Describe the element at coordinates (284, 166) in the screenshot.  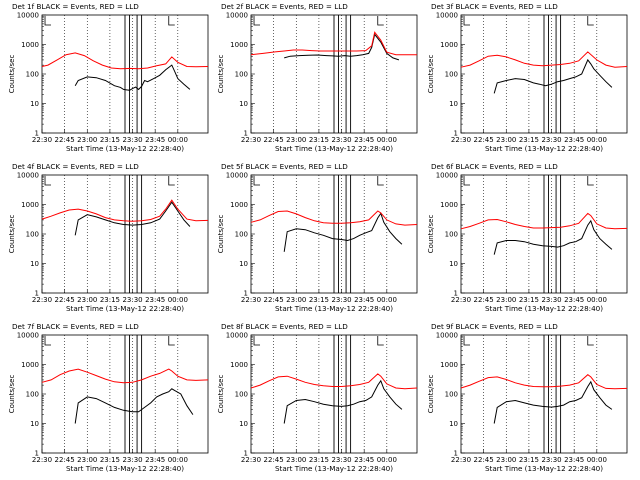
I see `panel-title: Det 5f BLACK = Events, RED = LLD` at that location.